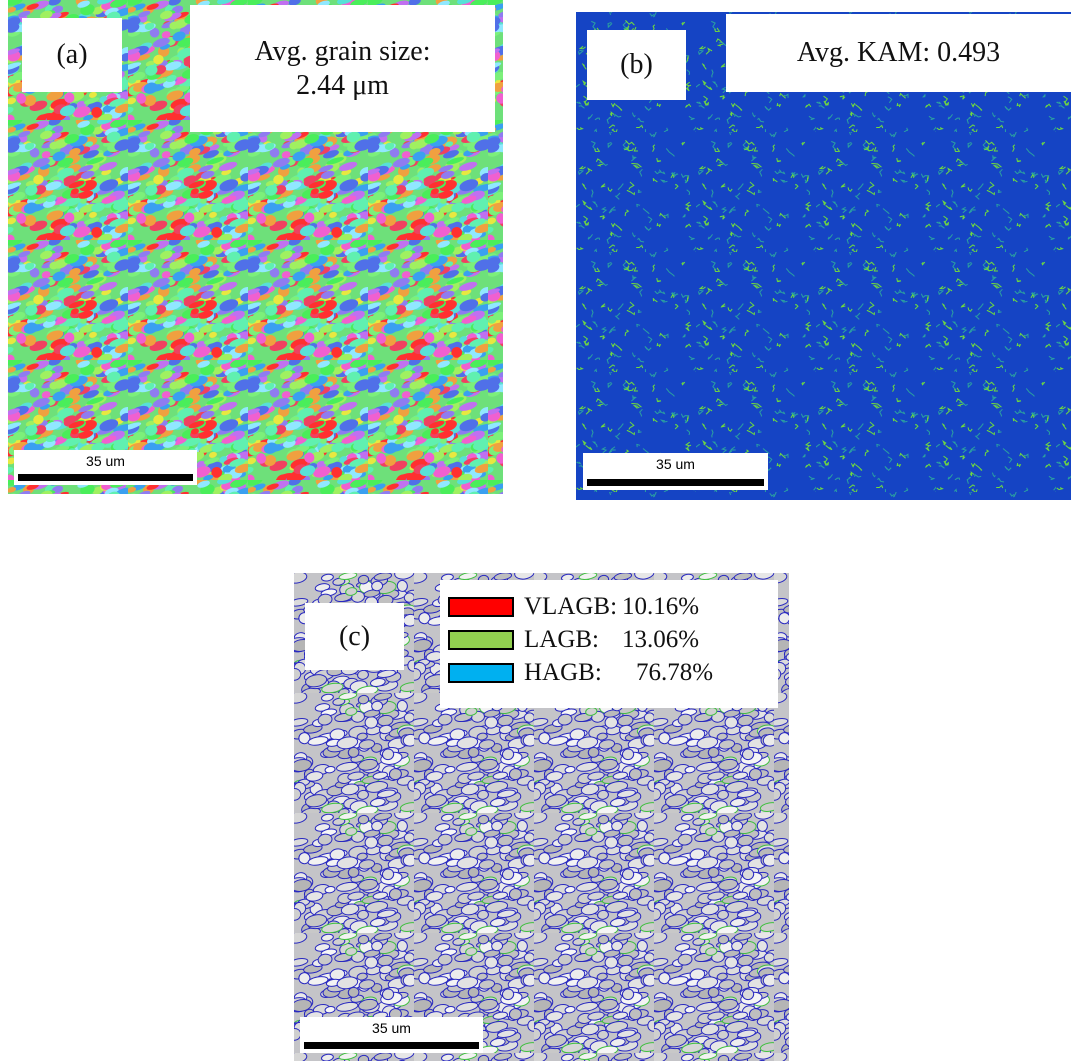  Describe the element at coordinates (72, 55) in the screenshot. I see `panel-label: (a)` at that location.